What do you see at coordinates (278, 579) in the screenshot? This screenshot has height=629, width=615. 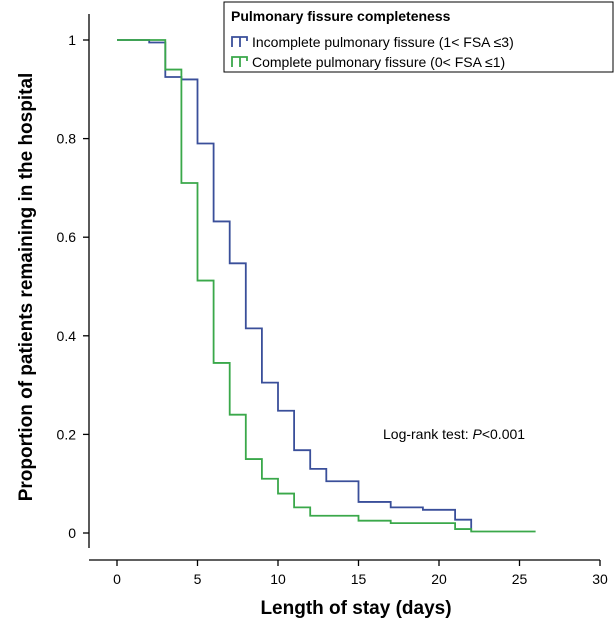 I see `x-tick-label: 10` at bounding box center [278, 579].